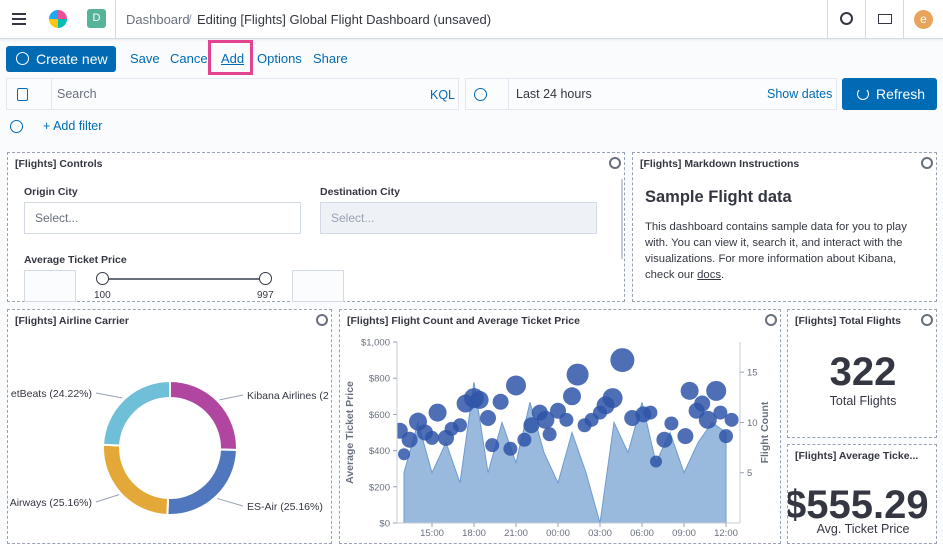 The width and height of the screenshot is (943, 544). Describe the element at coordinates (858, 505) in the screenshot. I see `metric-value: $555.29` at that location.